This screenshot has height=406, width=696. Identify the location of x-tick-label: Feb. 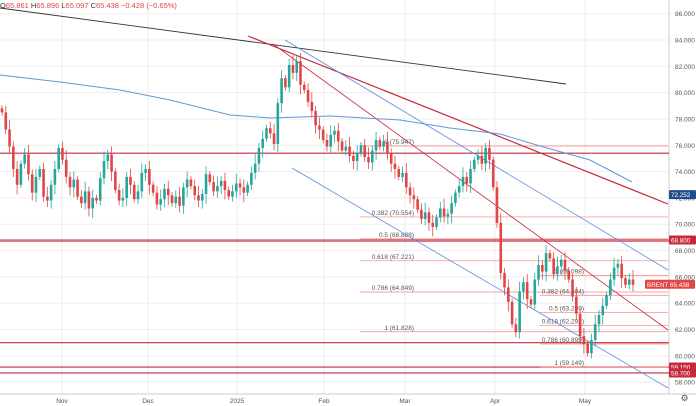
(324, 401).